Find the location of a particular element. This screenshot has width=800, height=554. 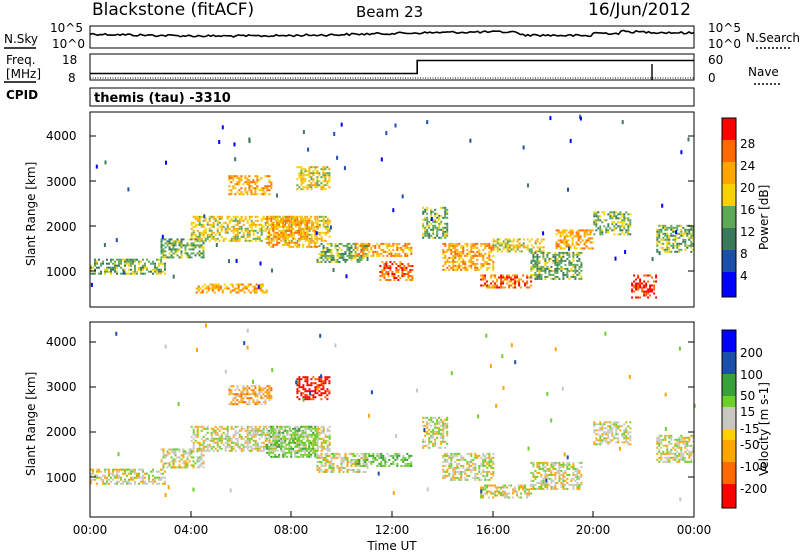

power-cells-cell-1958 is located at coordinates (477, 251).